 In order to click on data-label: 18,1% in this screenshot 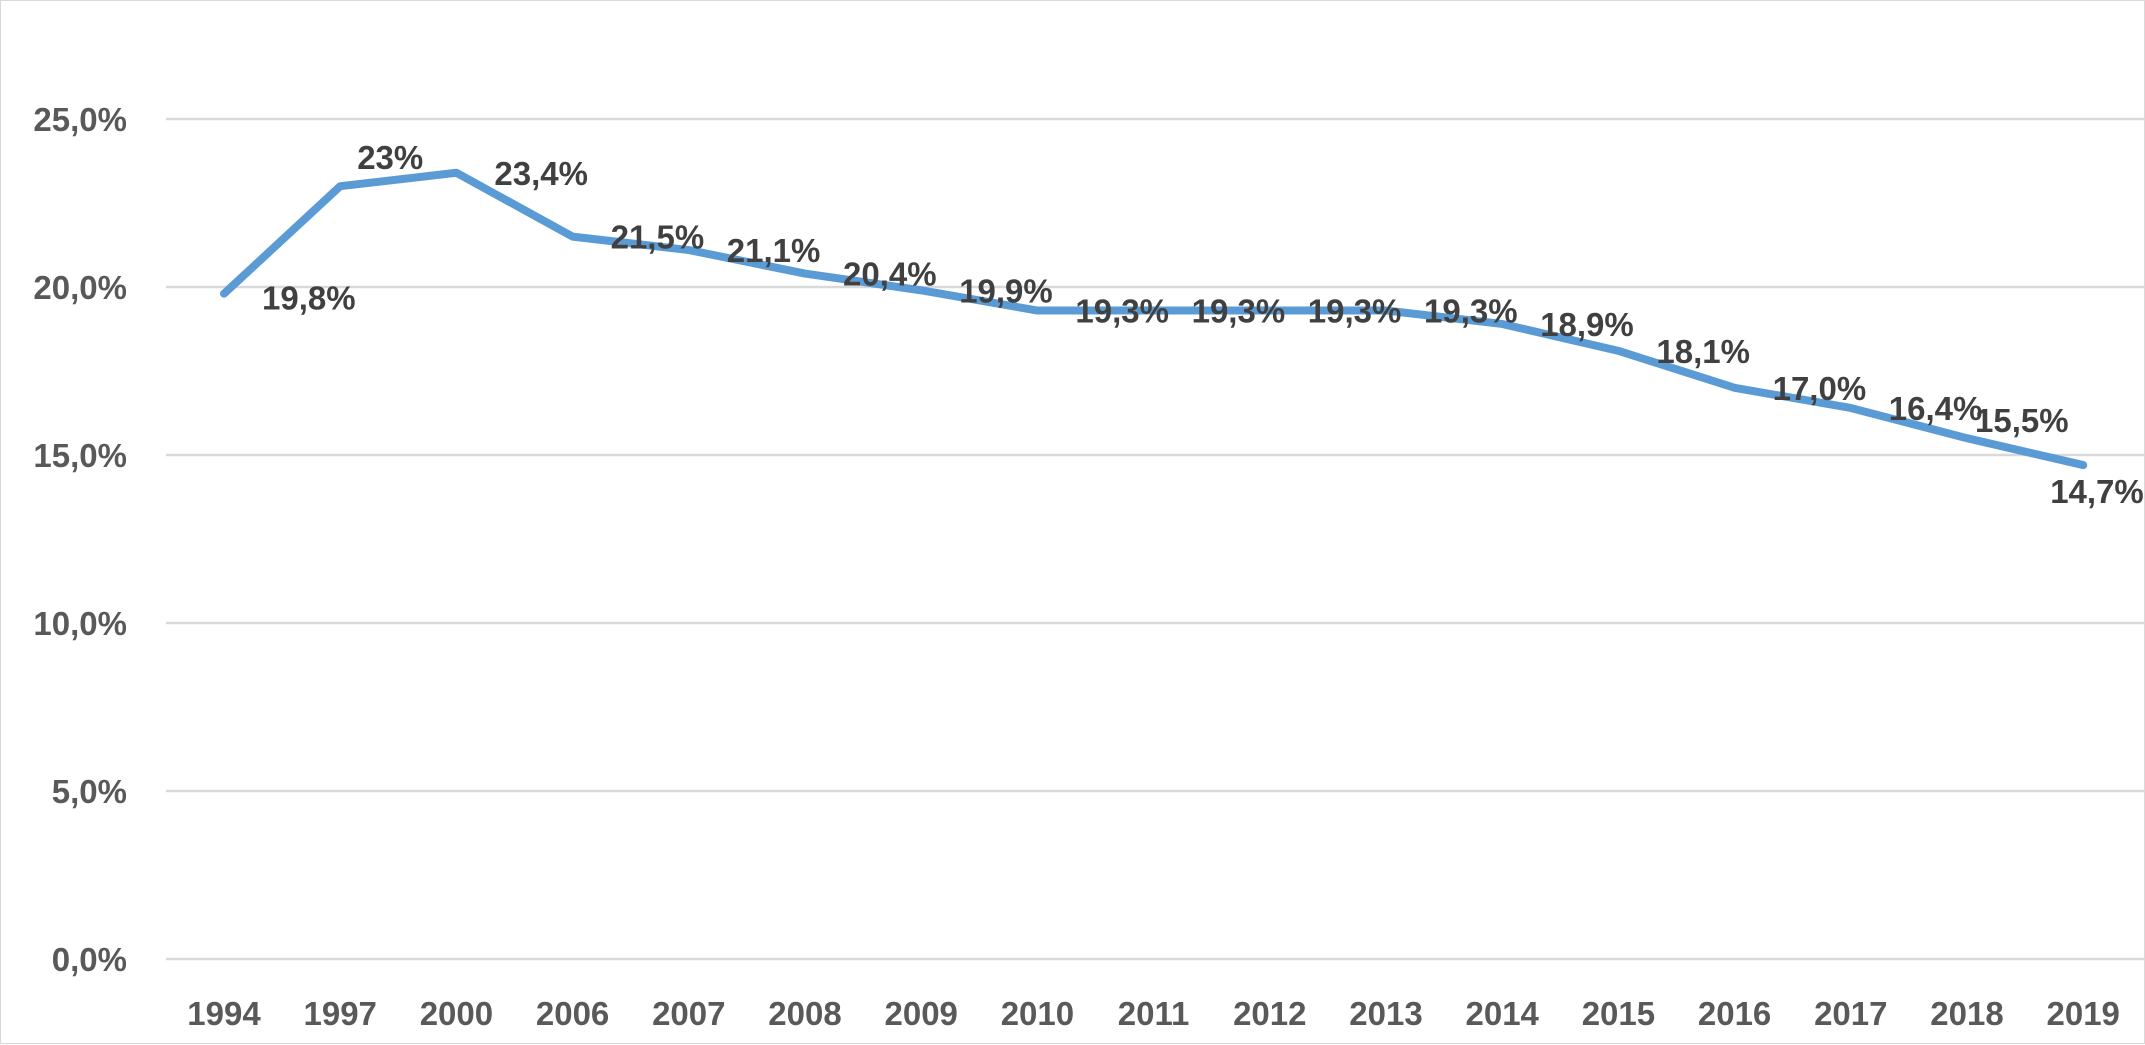, I will do `click(1703, 351)`.